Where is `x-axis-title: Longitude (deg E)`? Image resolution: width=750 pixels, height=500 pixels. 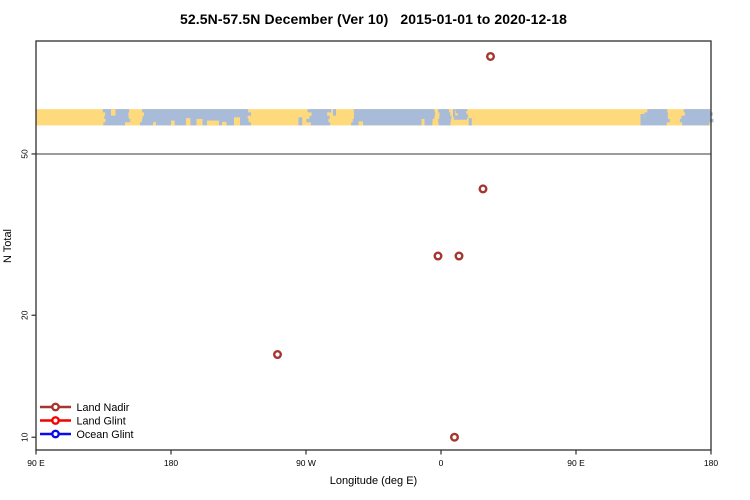
x-axis-title: Longitude (deg E) is located at coordinates (373, 481).